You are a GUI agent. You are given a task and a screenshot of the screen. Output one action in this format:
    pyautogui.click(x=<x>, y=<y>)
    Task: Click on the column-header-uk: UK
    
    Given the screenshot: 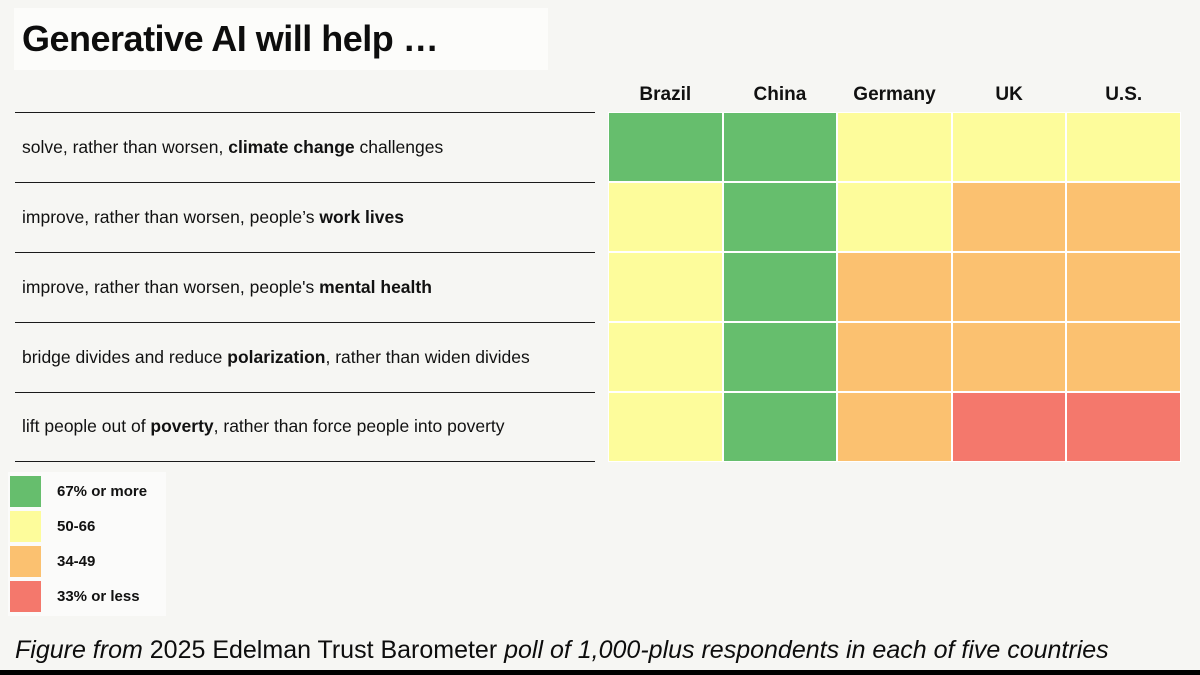 What is the action you would take?
    pyautogui.click(x=1009, y=94)
    